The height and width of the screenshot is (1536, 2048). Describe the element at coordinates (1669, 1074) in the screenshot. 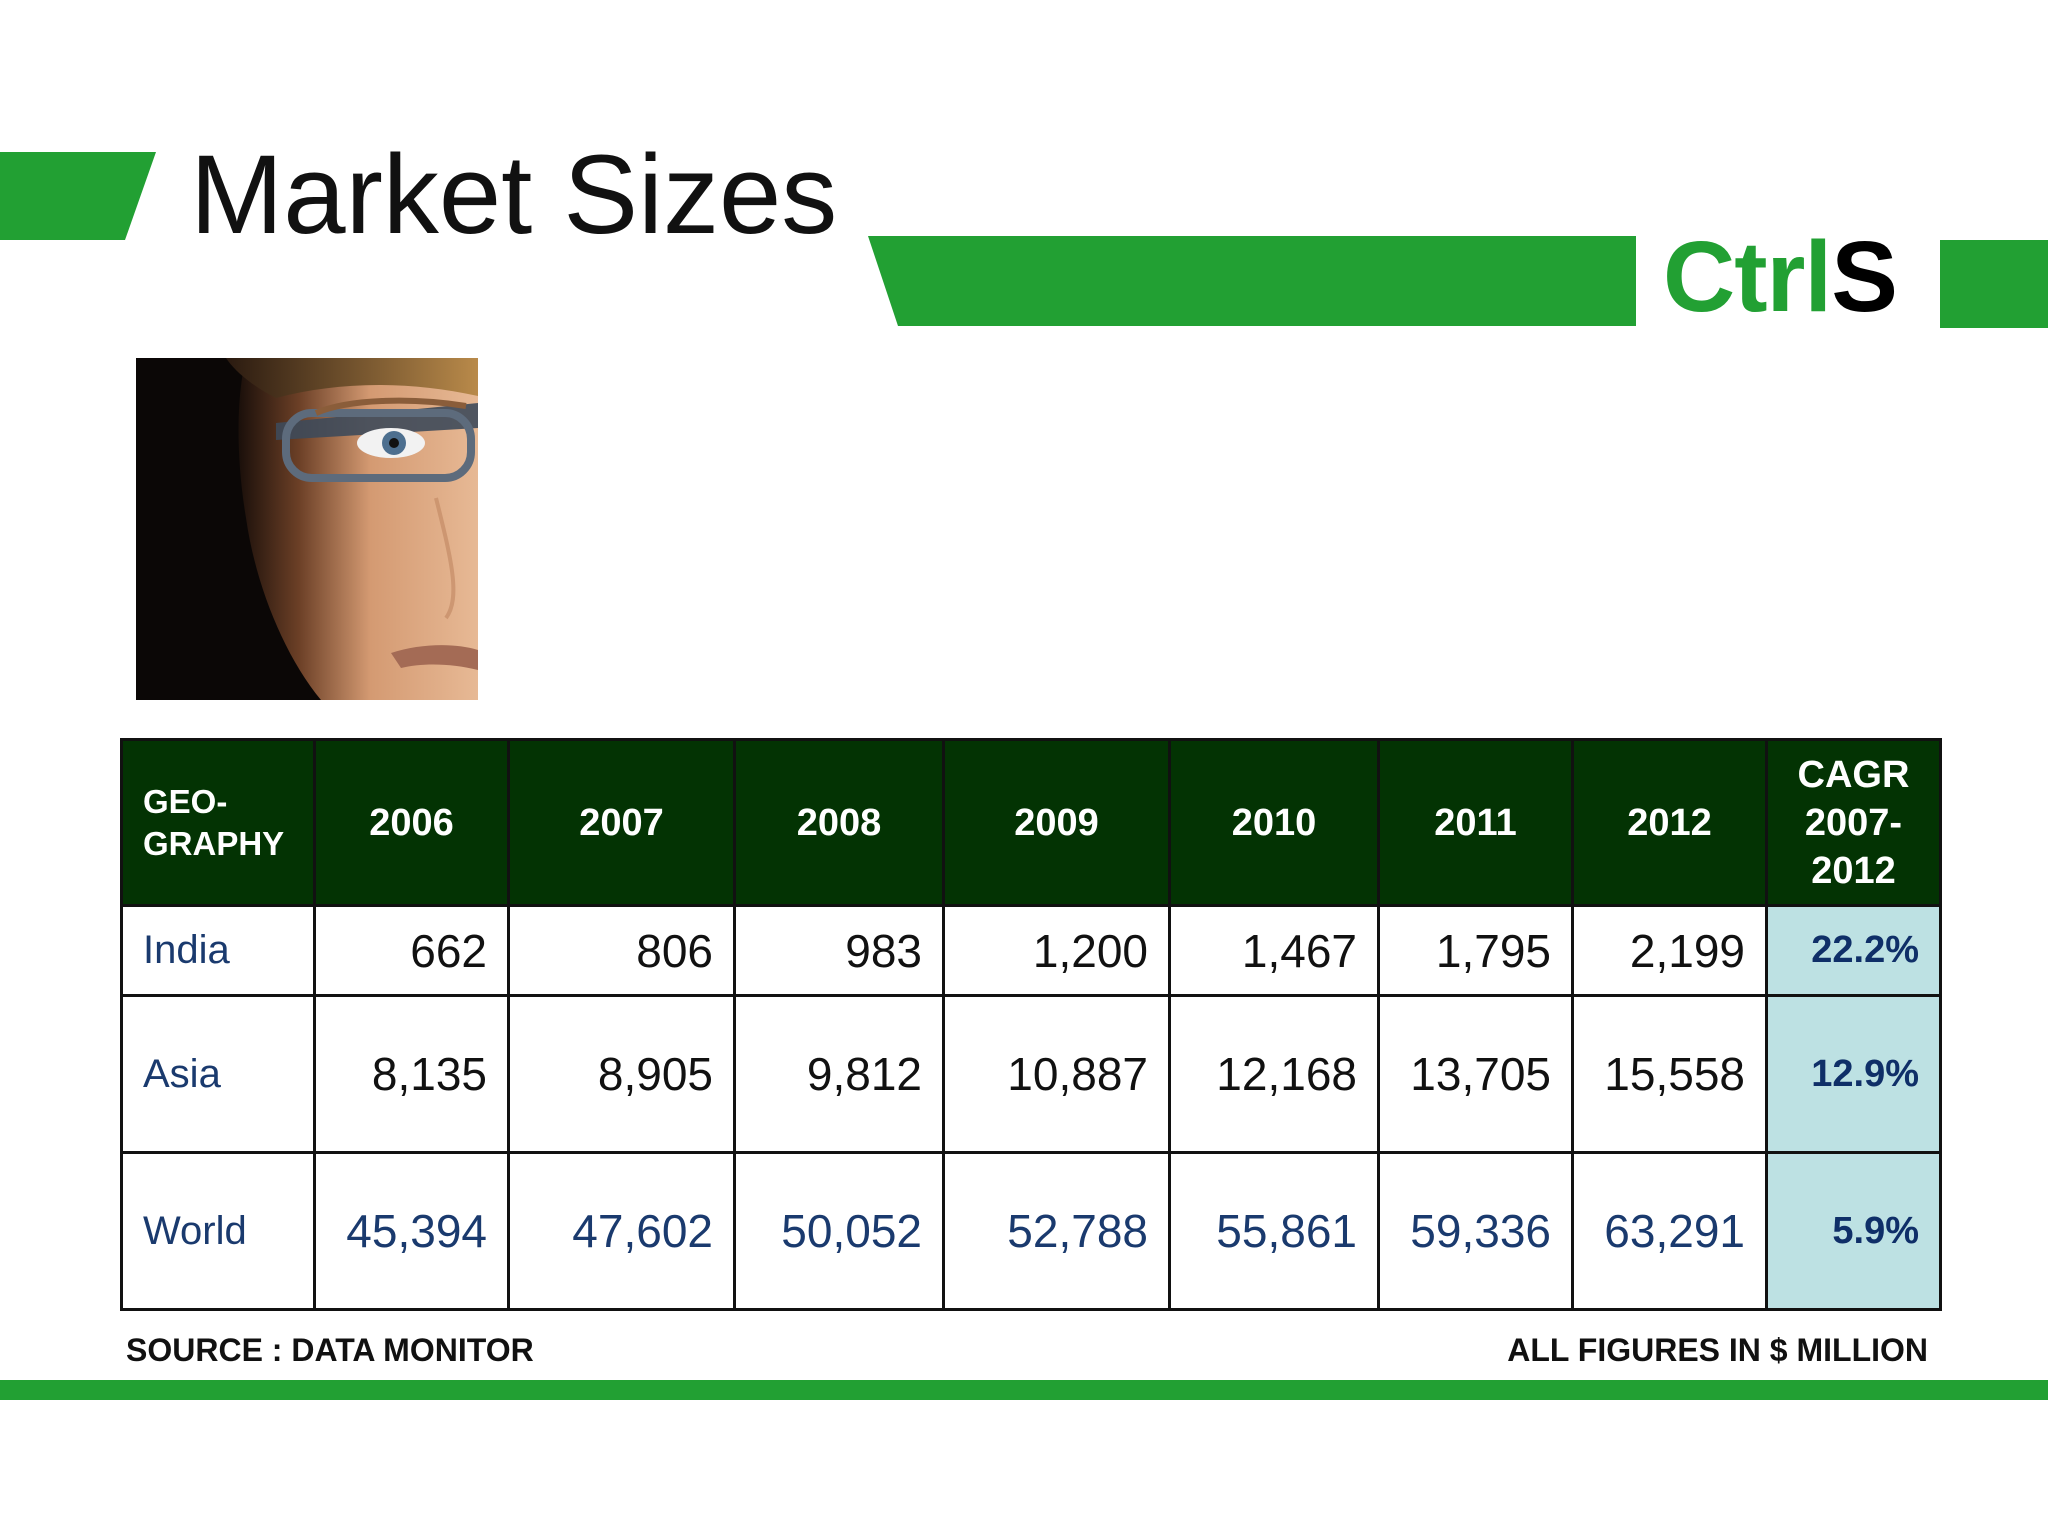

I see `value-cell: 15,558` at that location.